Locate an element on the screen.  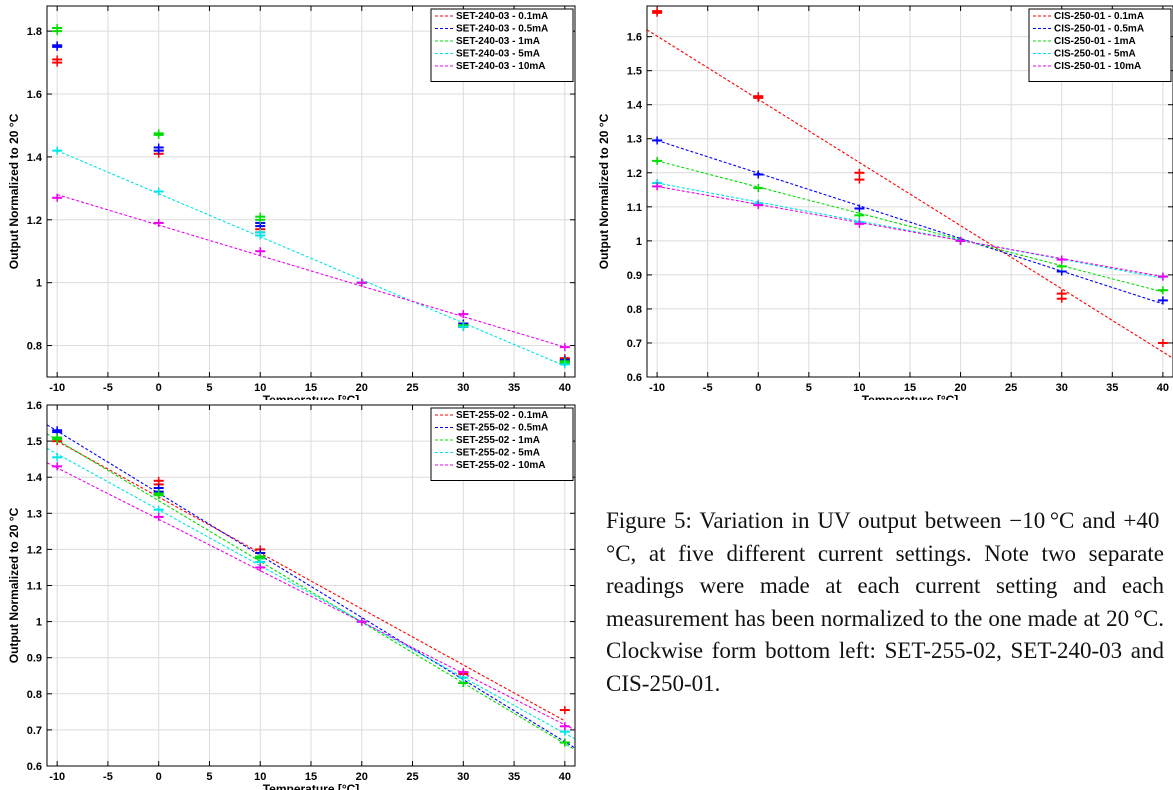
legend-label: SET-240-03 - 0.1mA is located at coordinates (502, 16).